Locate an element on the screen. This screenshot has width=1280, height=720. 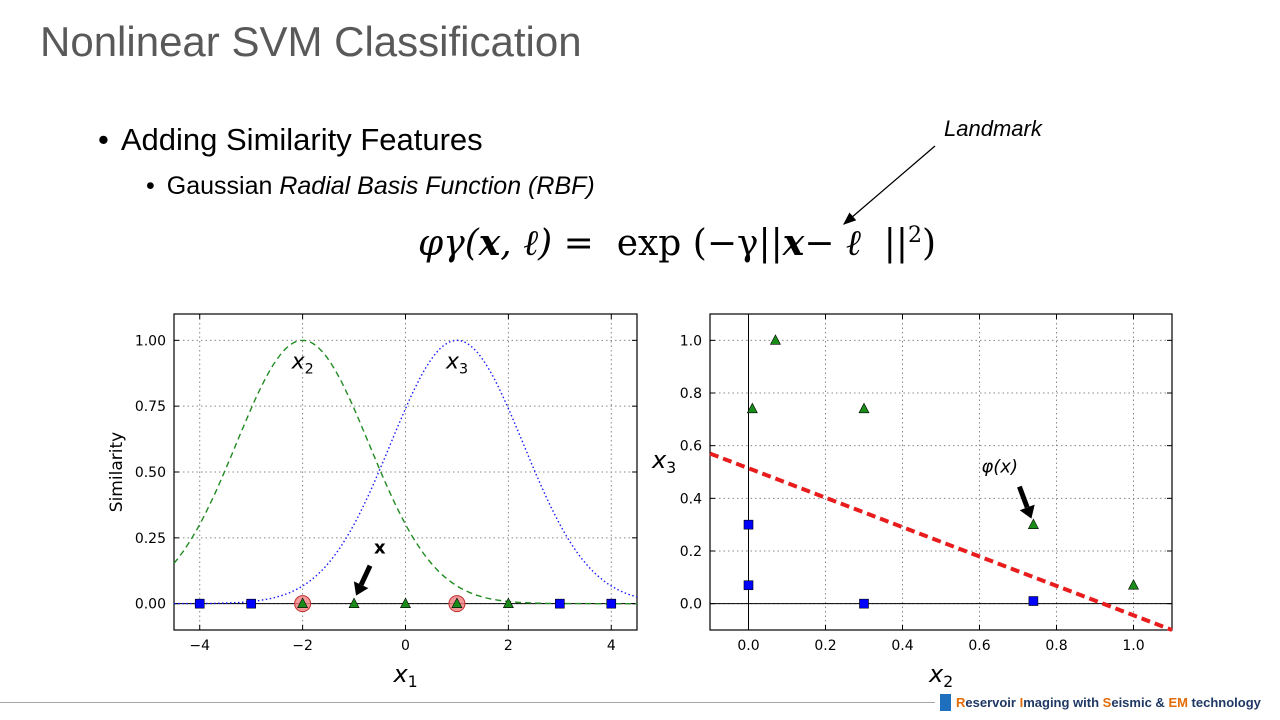
chart1-xtick-label: −4 is located at coordinates (199, 646).